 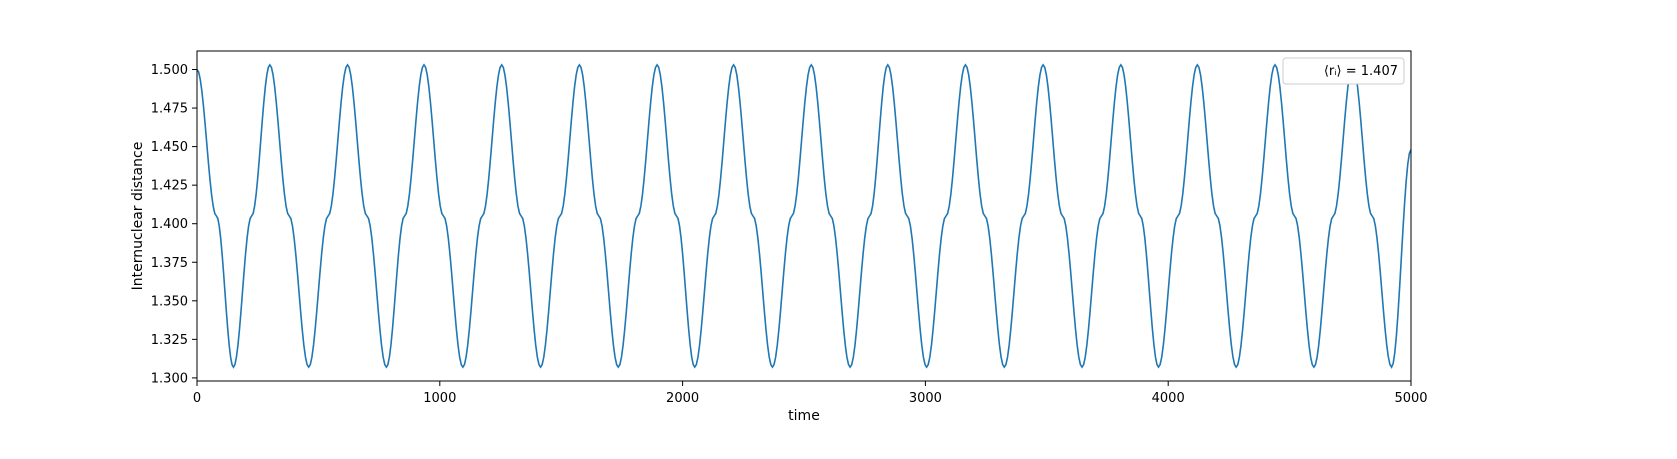 I want to click on y-axis-label: Internuclear distance, so click(x=138, y=216).